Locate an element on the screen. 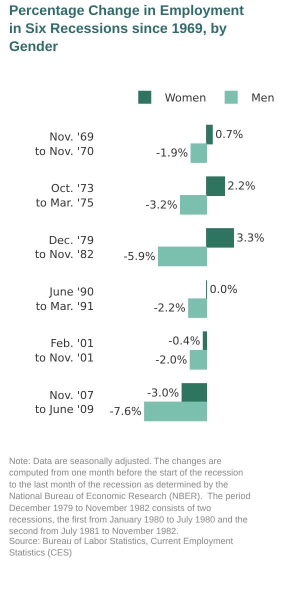 Image resolution: width=298 pixels, height=593 pixels. data-label: 2.2% is located at coordinates (242, 186).